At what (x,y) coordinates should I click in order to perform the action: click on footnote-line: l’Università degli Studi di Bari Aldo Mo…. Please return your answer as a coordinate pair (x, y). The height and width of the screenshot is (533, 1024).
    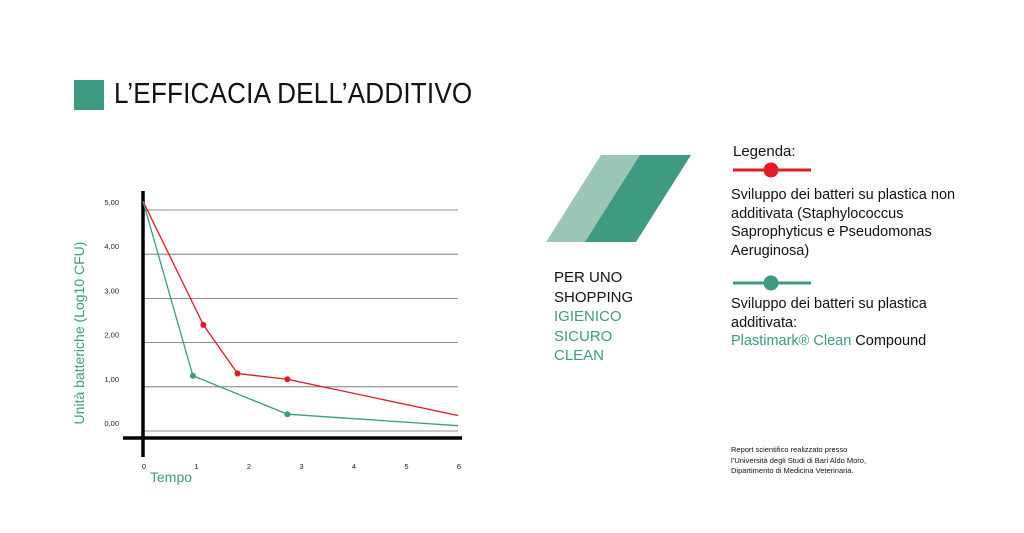
    Looking at the image, I should click on (799, 460).